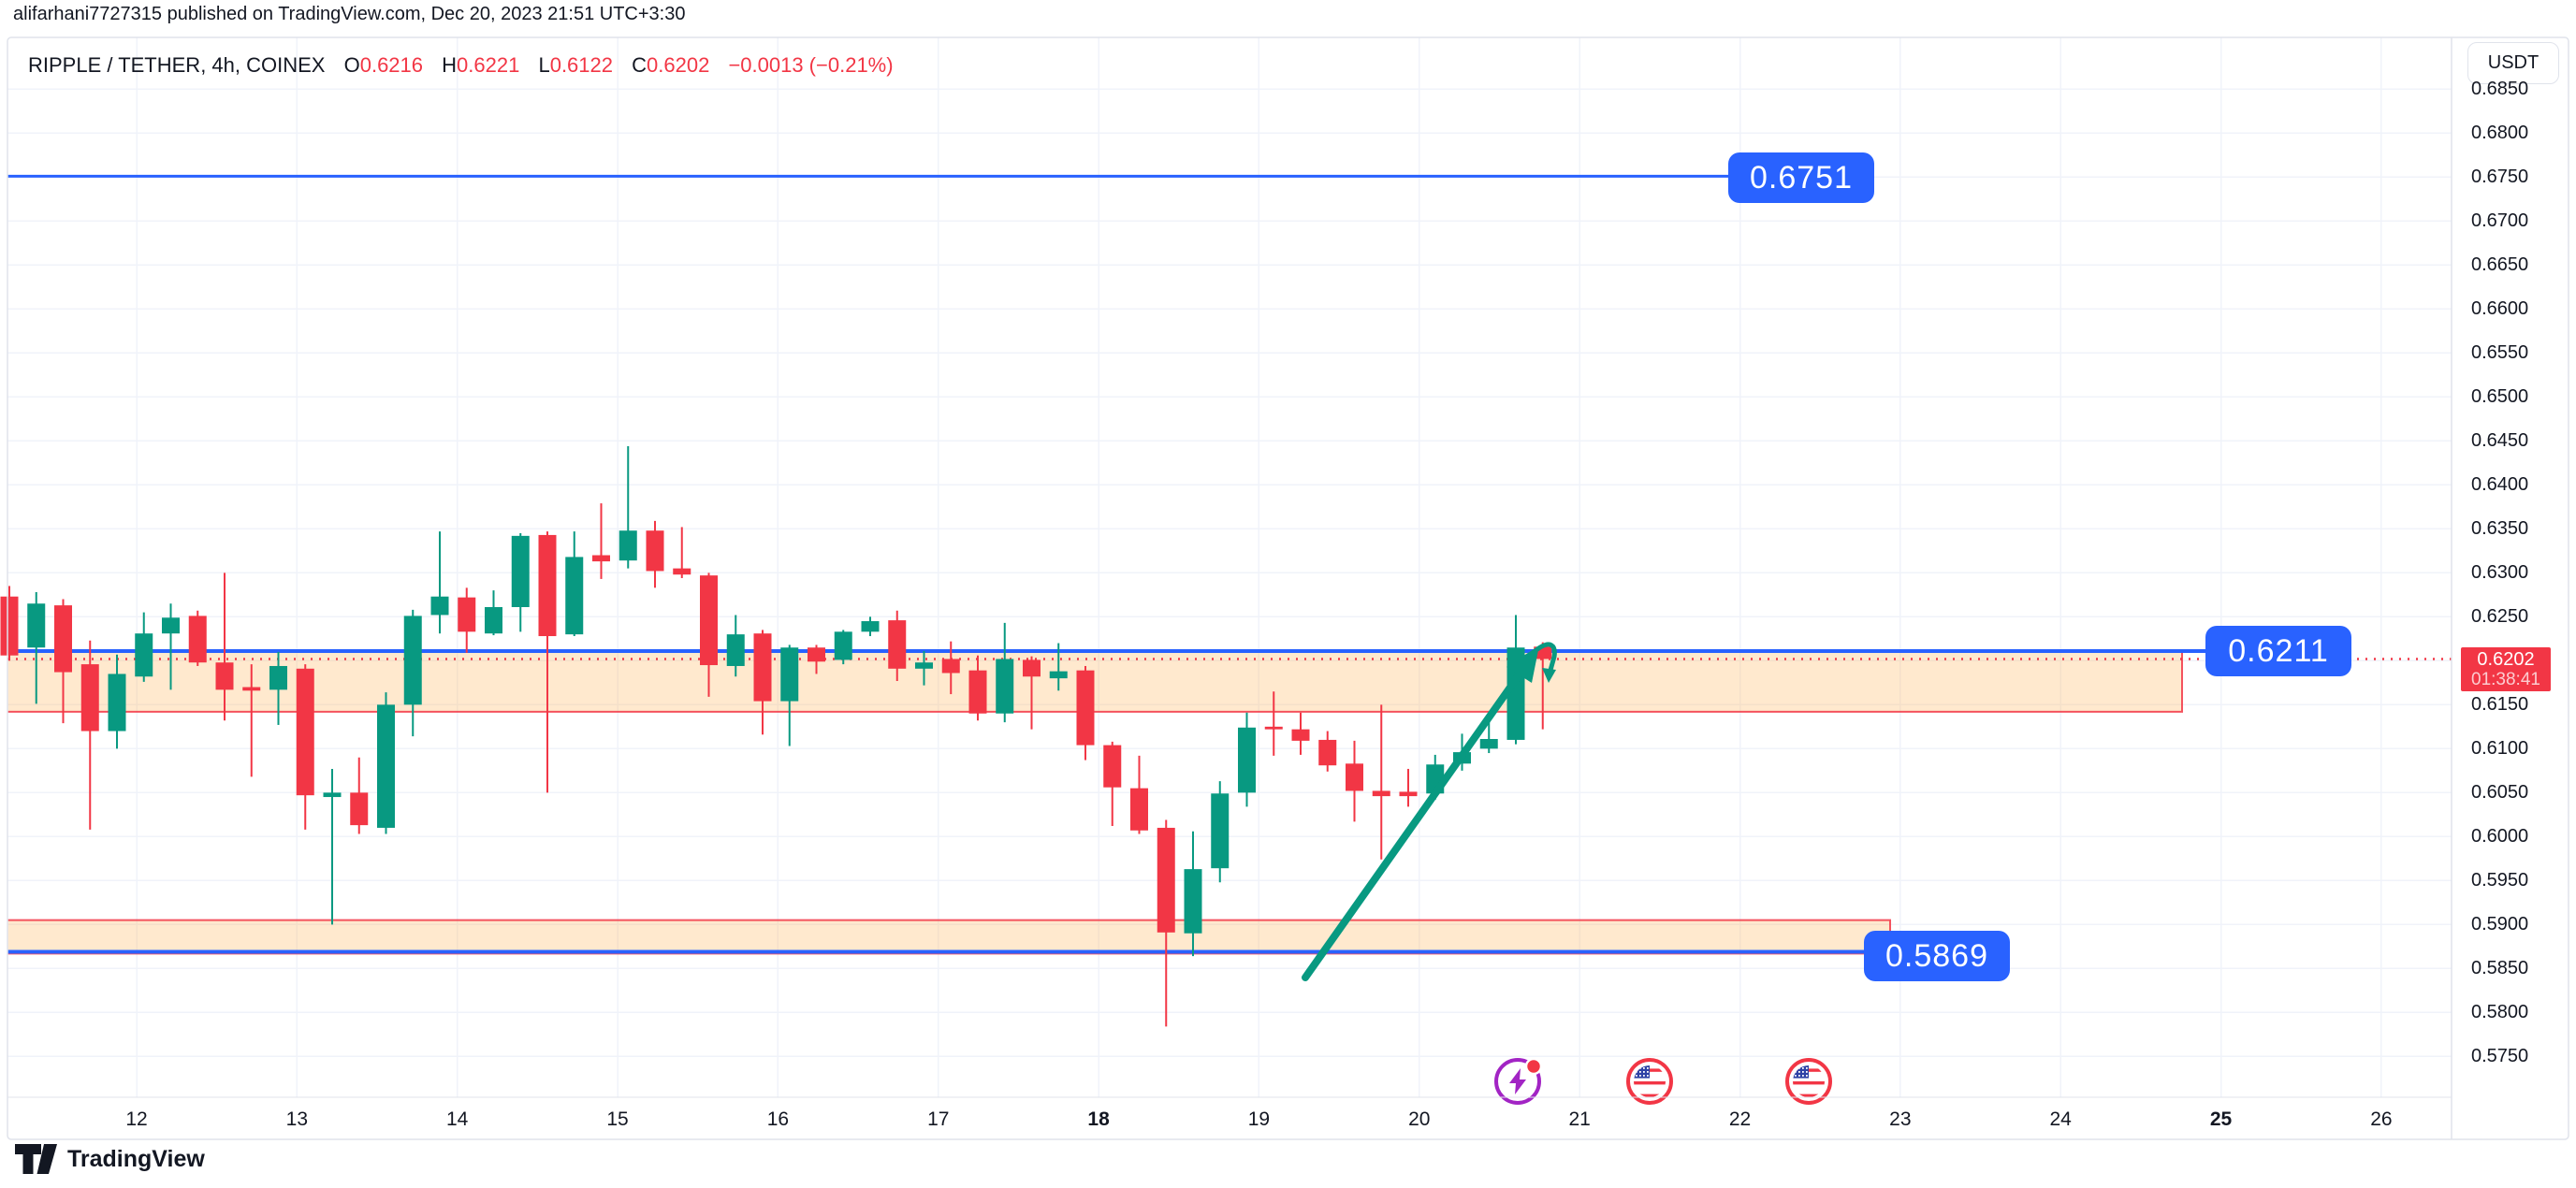 The image size is (2576, 1188). I want to click on tradingview-logo-icon, so click(36, 1159).